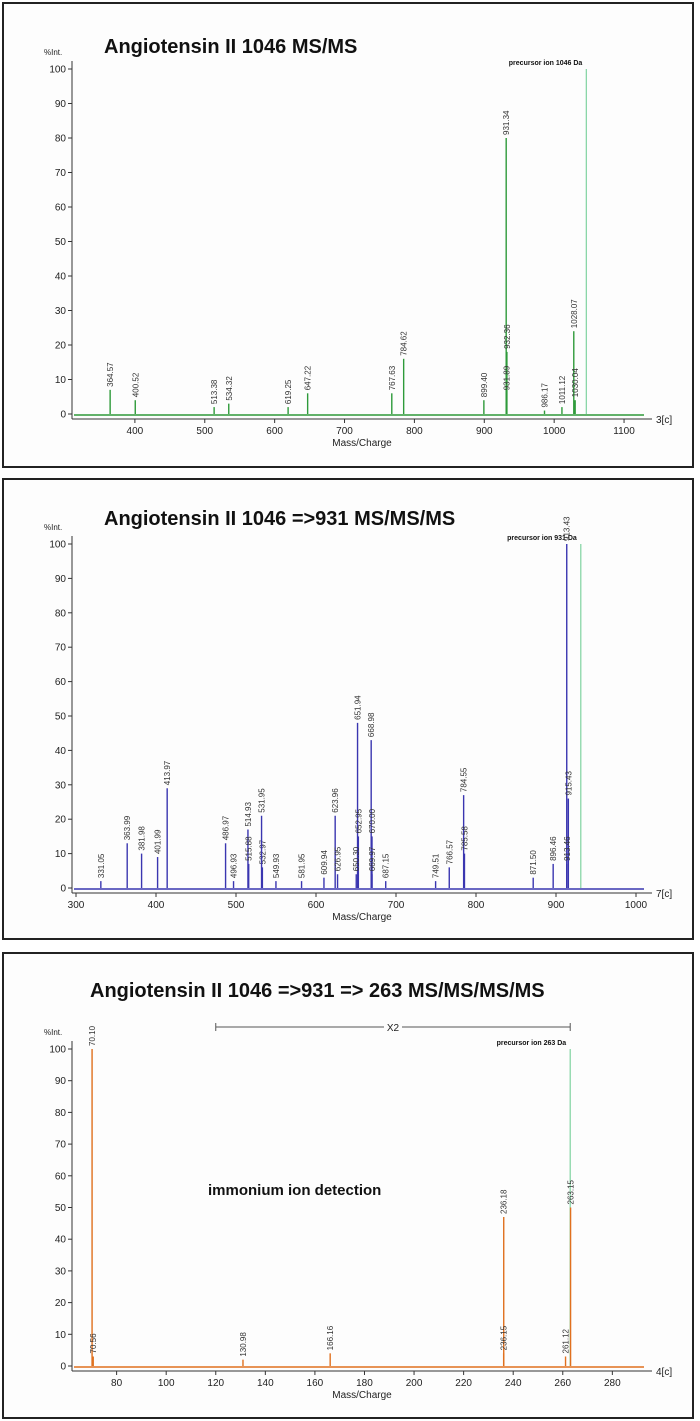 This screenshot has height=1421, width=700. What do you see at coordinates (463, 1383) in the screenshot?
I see `x-tick-label: 220` at bounding box center [463, 1383].